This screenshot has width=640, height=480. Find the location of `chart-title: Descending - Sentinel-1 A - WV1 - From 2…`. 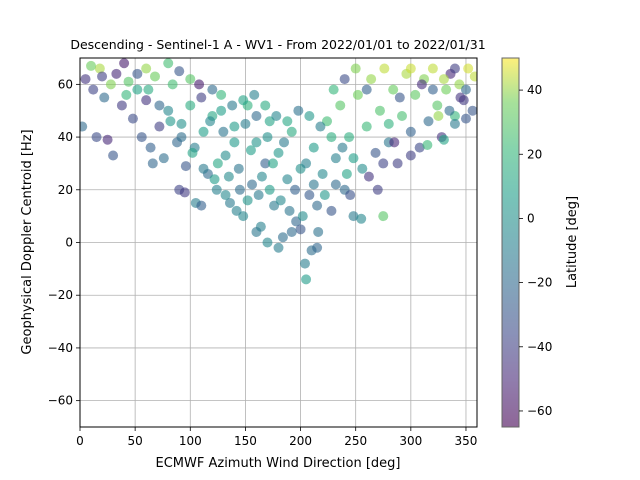

chart-title: Descending - Sentinel-1 A - WV1 - From 2… is located at coordinates (277, 44).